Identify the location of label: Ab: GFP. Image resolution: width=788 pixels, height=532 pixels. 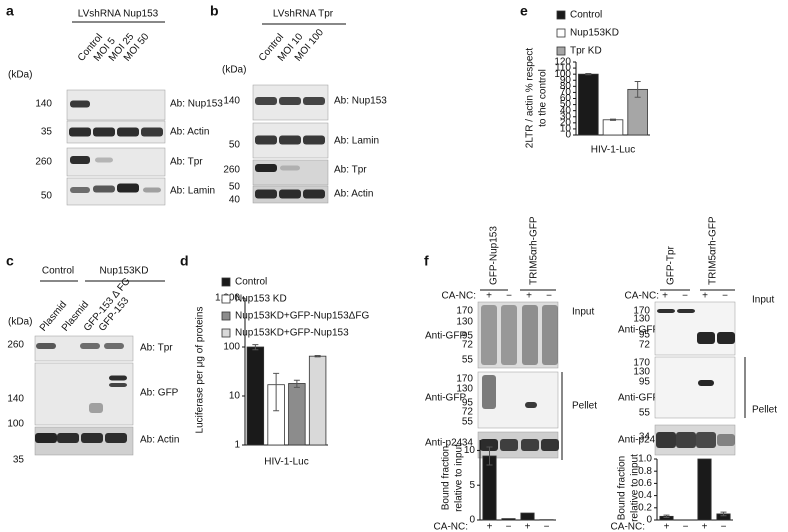
(159, 393).